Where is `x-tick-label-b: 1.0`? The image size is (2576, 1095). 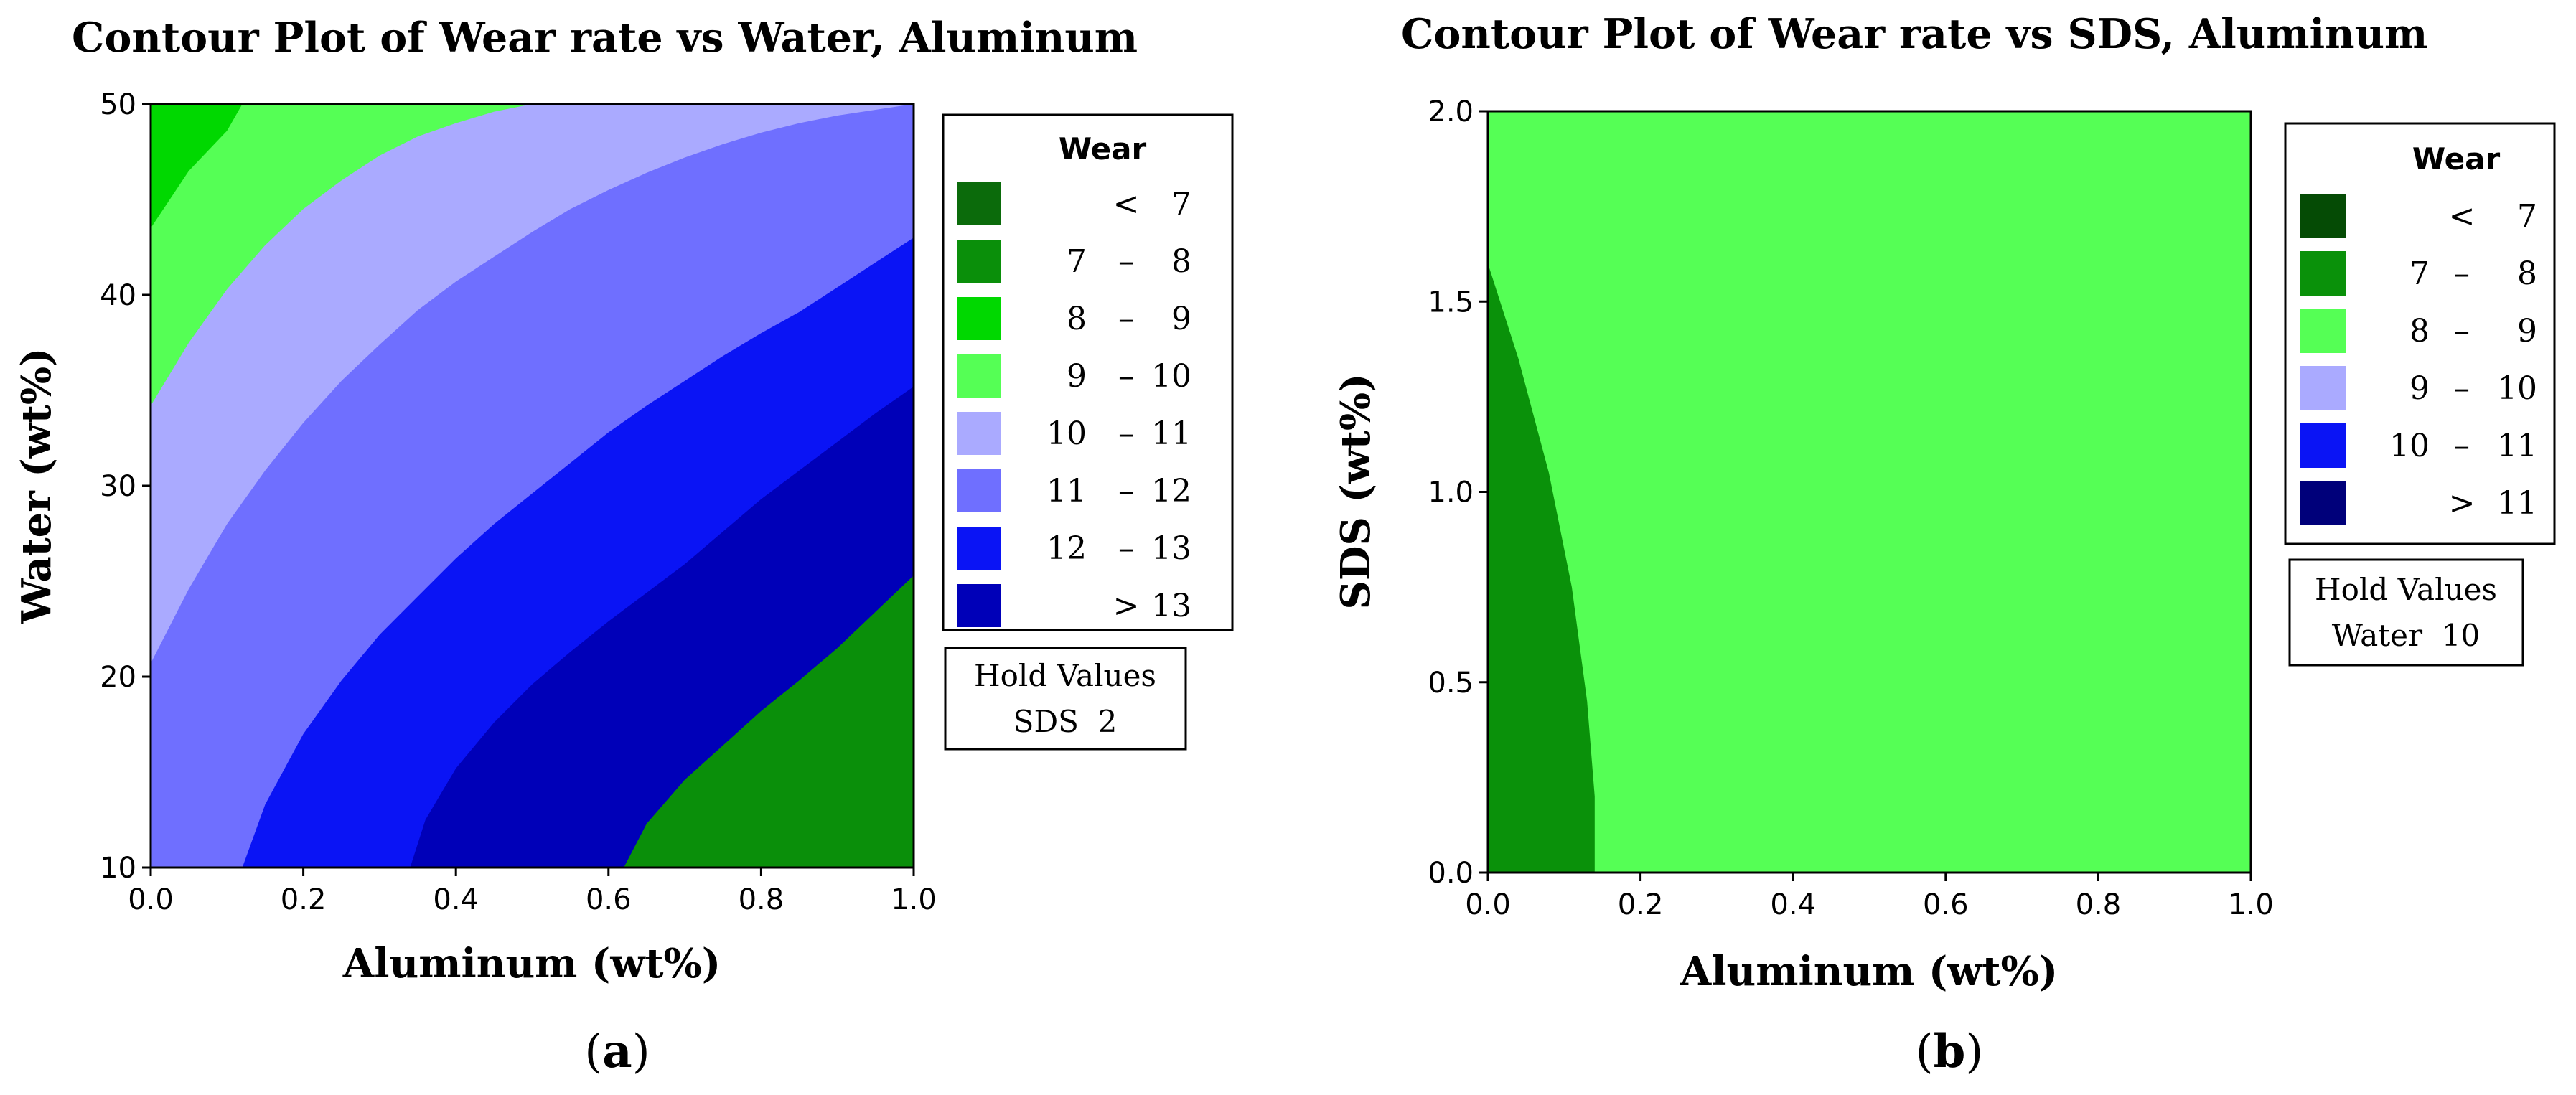 x-tick-label-b: 1.0 is located at coordinates (2251, 904).